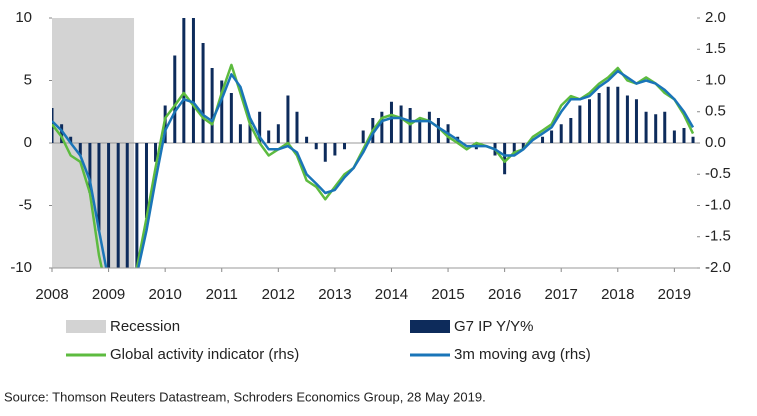  Describe the element at coordinates (222, 294) in the screenshot. I see `x-tick-label: 2011` at that location.